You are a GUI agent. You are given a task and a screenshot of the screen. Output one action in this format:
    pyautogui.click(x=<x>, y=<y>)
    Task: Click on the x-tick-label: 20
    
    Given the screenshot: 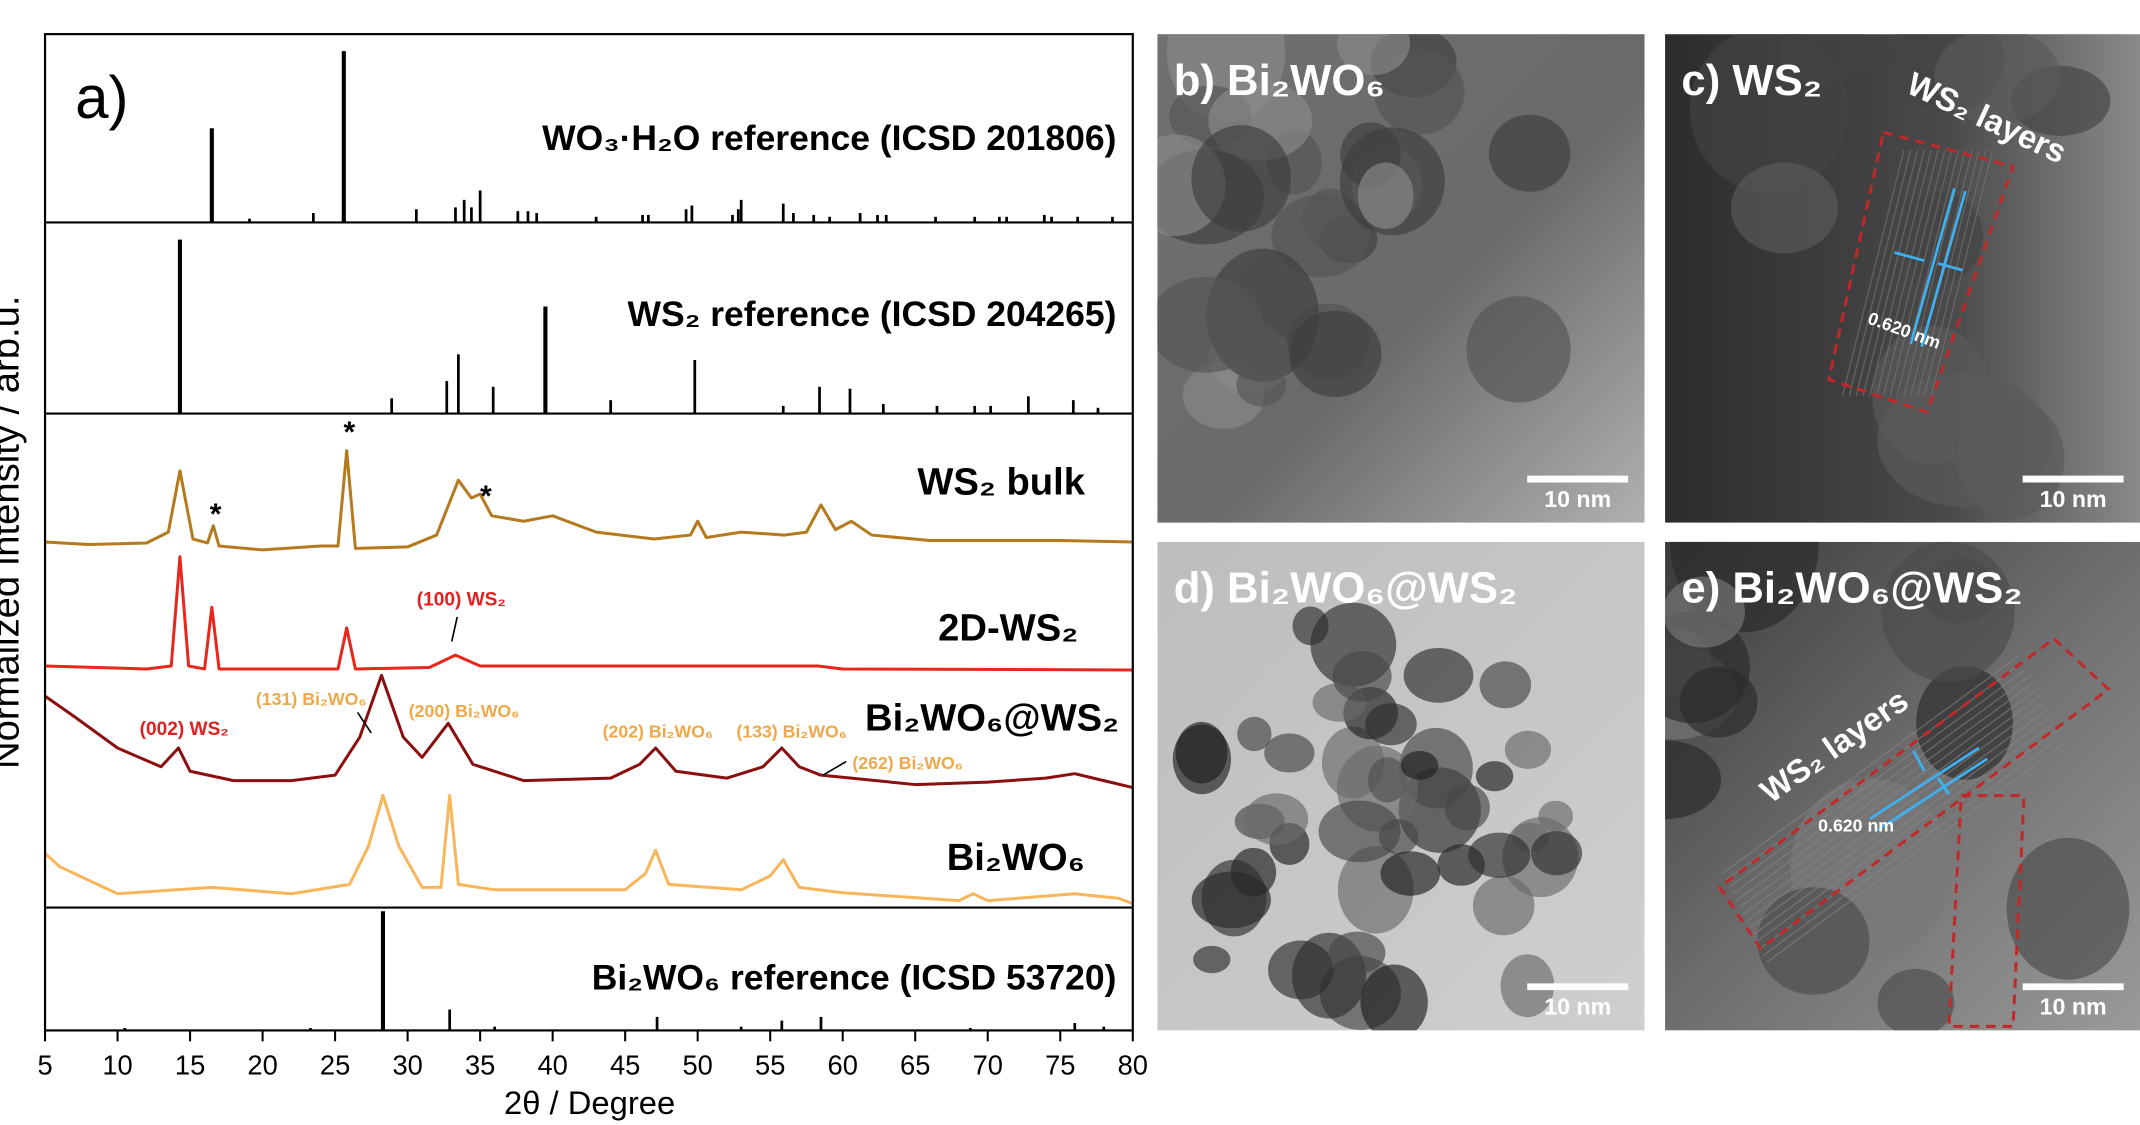 What is the action you would take?
    pyautogui.click(x=262, y=1064)
    